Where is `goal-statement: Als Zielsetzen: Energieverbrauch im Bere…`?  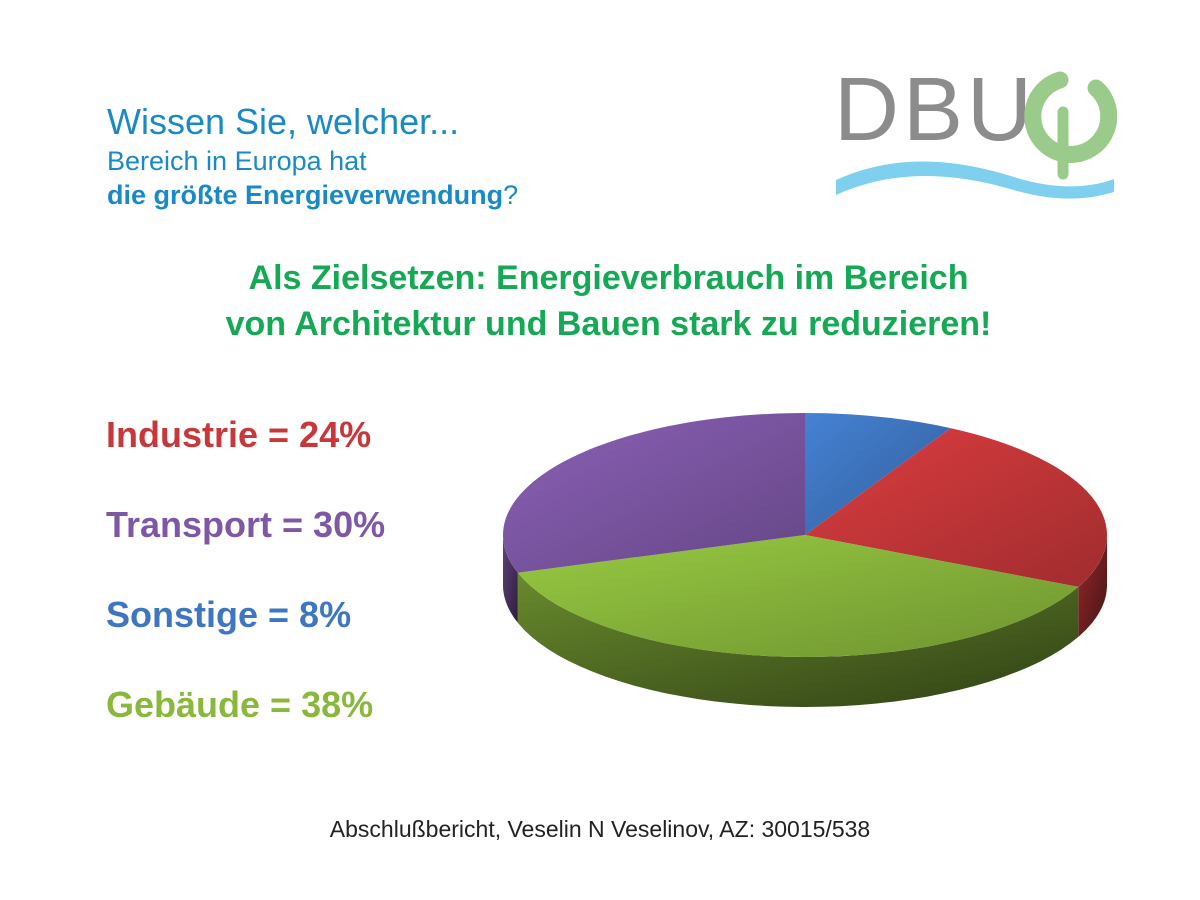
goal-statement: Als Zielsetzen: Energieverbrauch im Bere… is located at coordinates (600, 301).